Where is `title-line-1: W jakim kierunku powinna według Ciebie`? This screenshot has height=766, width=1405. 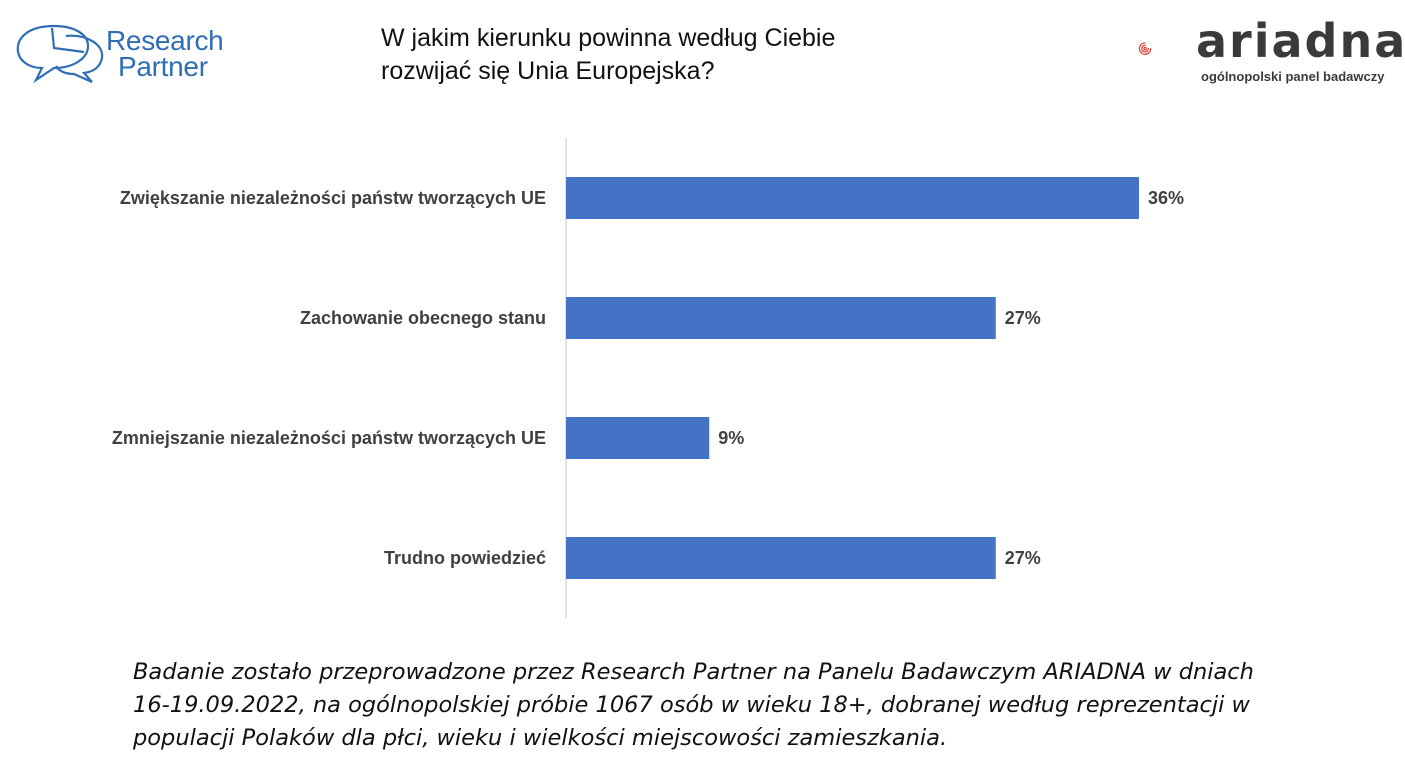
title-line-1: W jakim kierunku powinna według Ciebie is located at coordinates (608, 38).